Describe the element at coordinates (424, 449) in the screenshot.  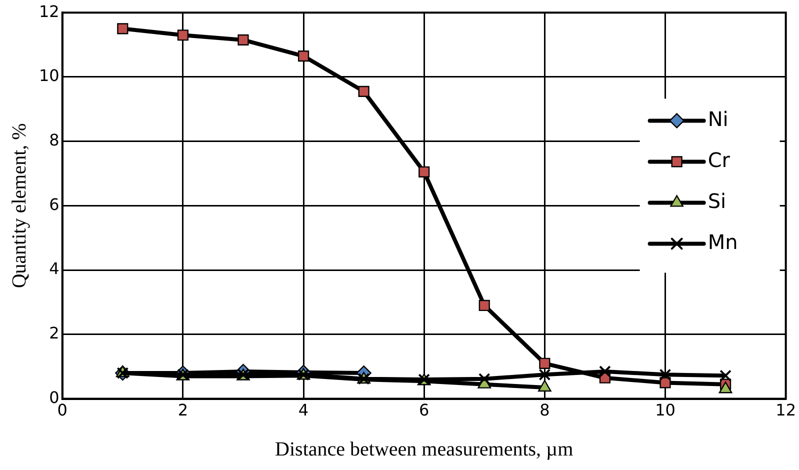
I see `x-axis-title: Distance between measurements, µm` at that location.